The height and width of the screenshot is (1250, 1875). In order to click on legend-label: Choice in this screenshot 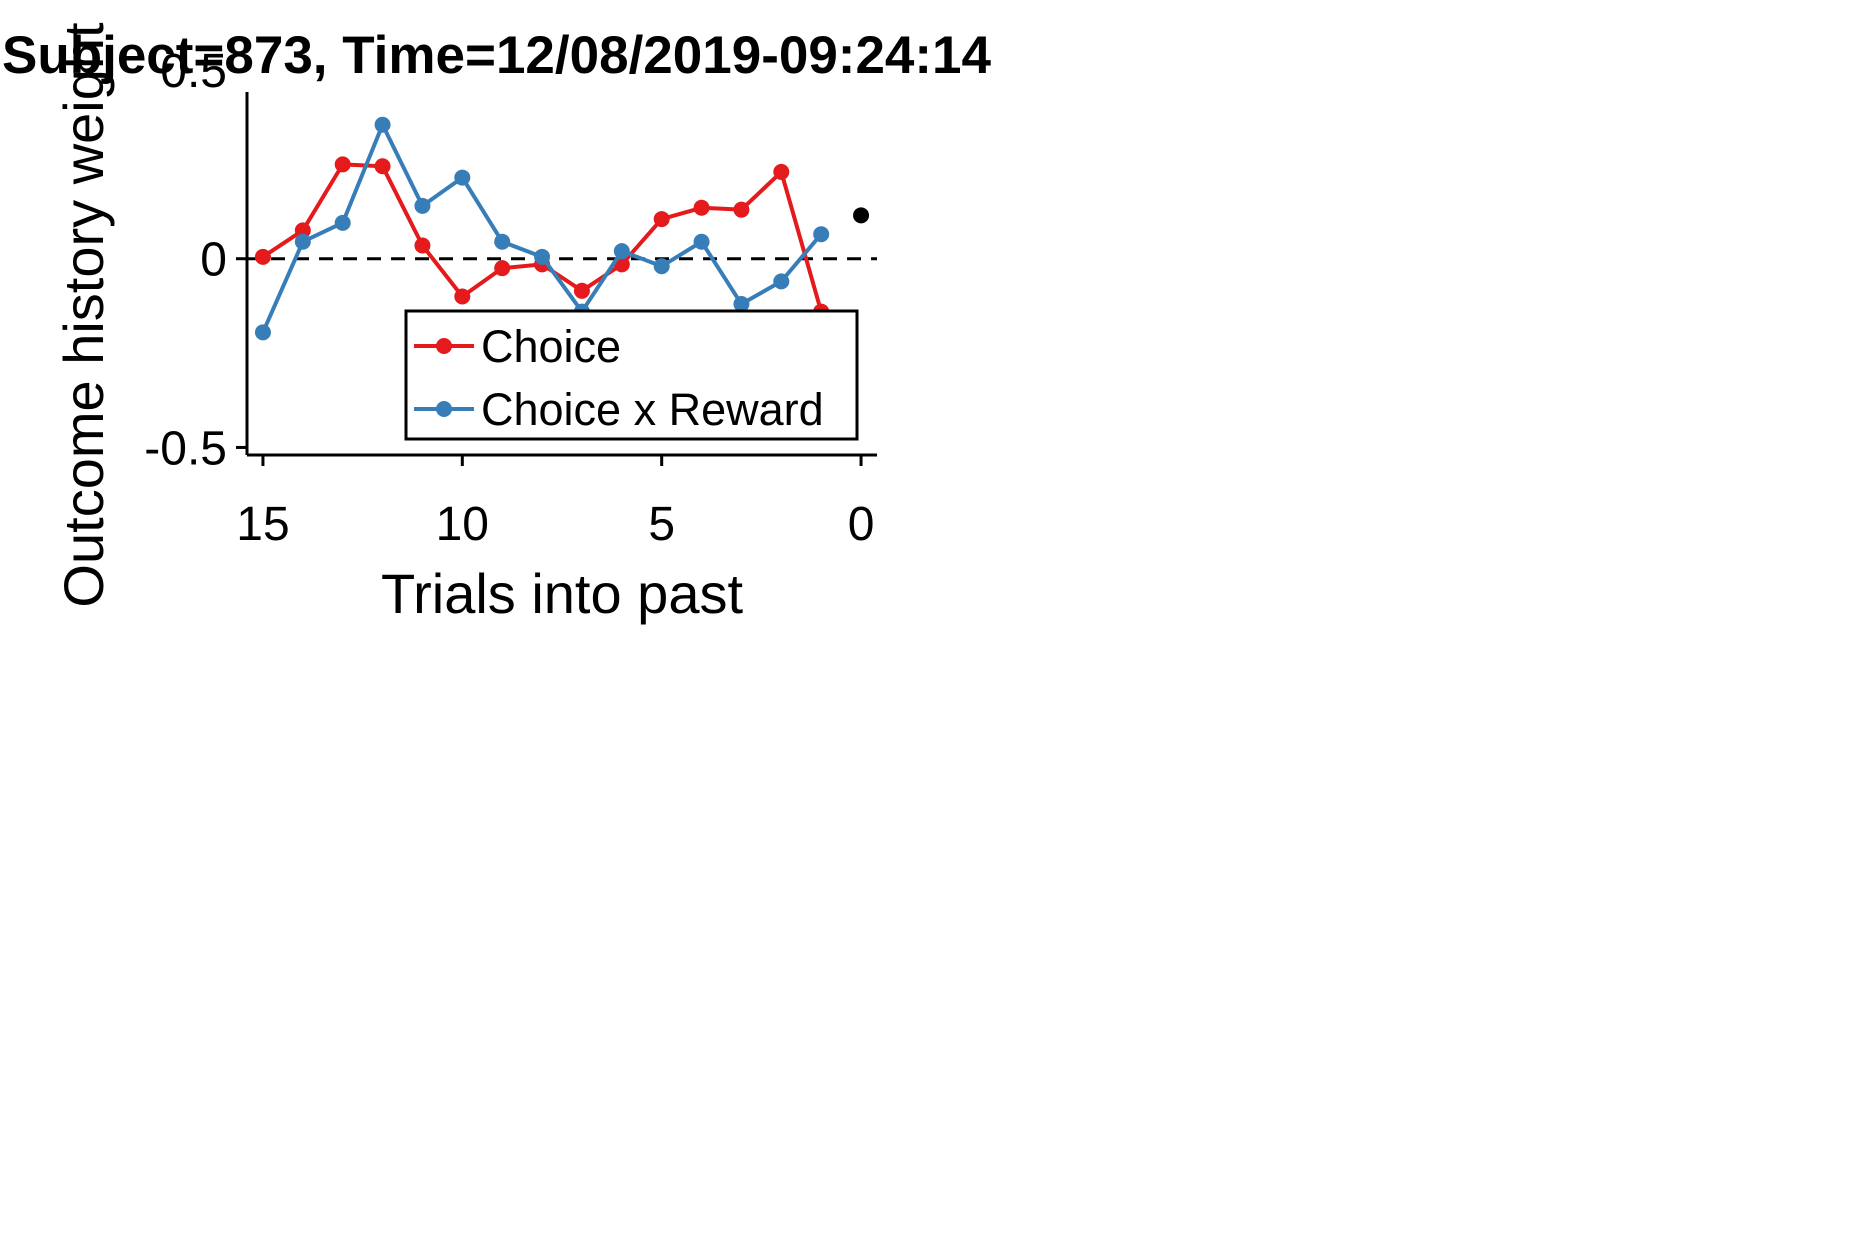, I will do `click(551, 346)`.